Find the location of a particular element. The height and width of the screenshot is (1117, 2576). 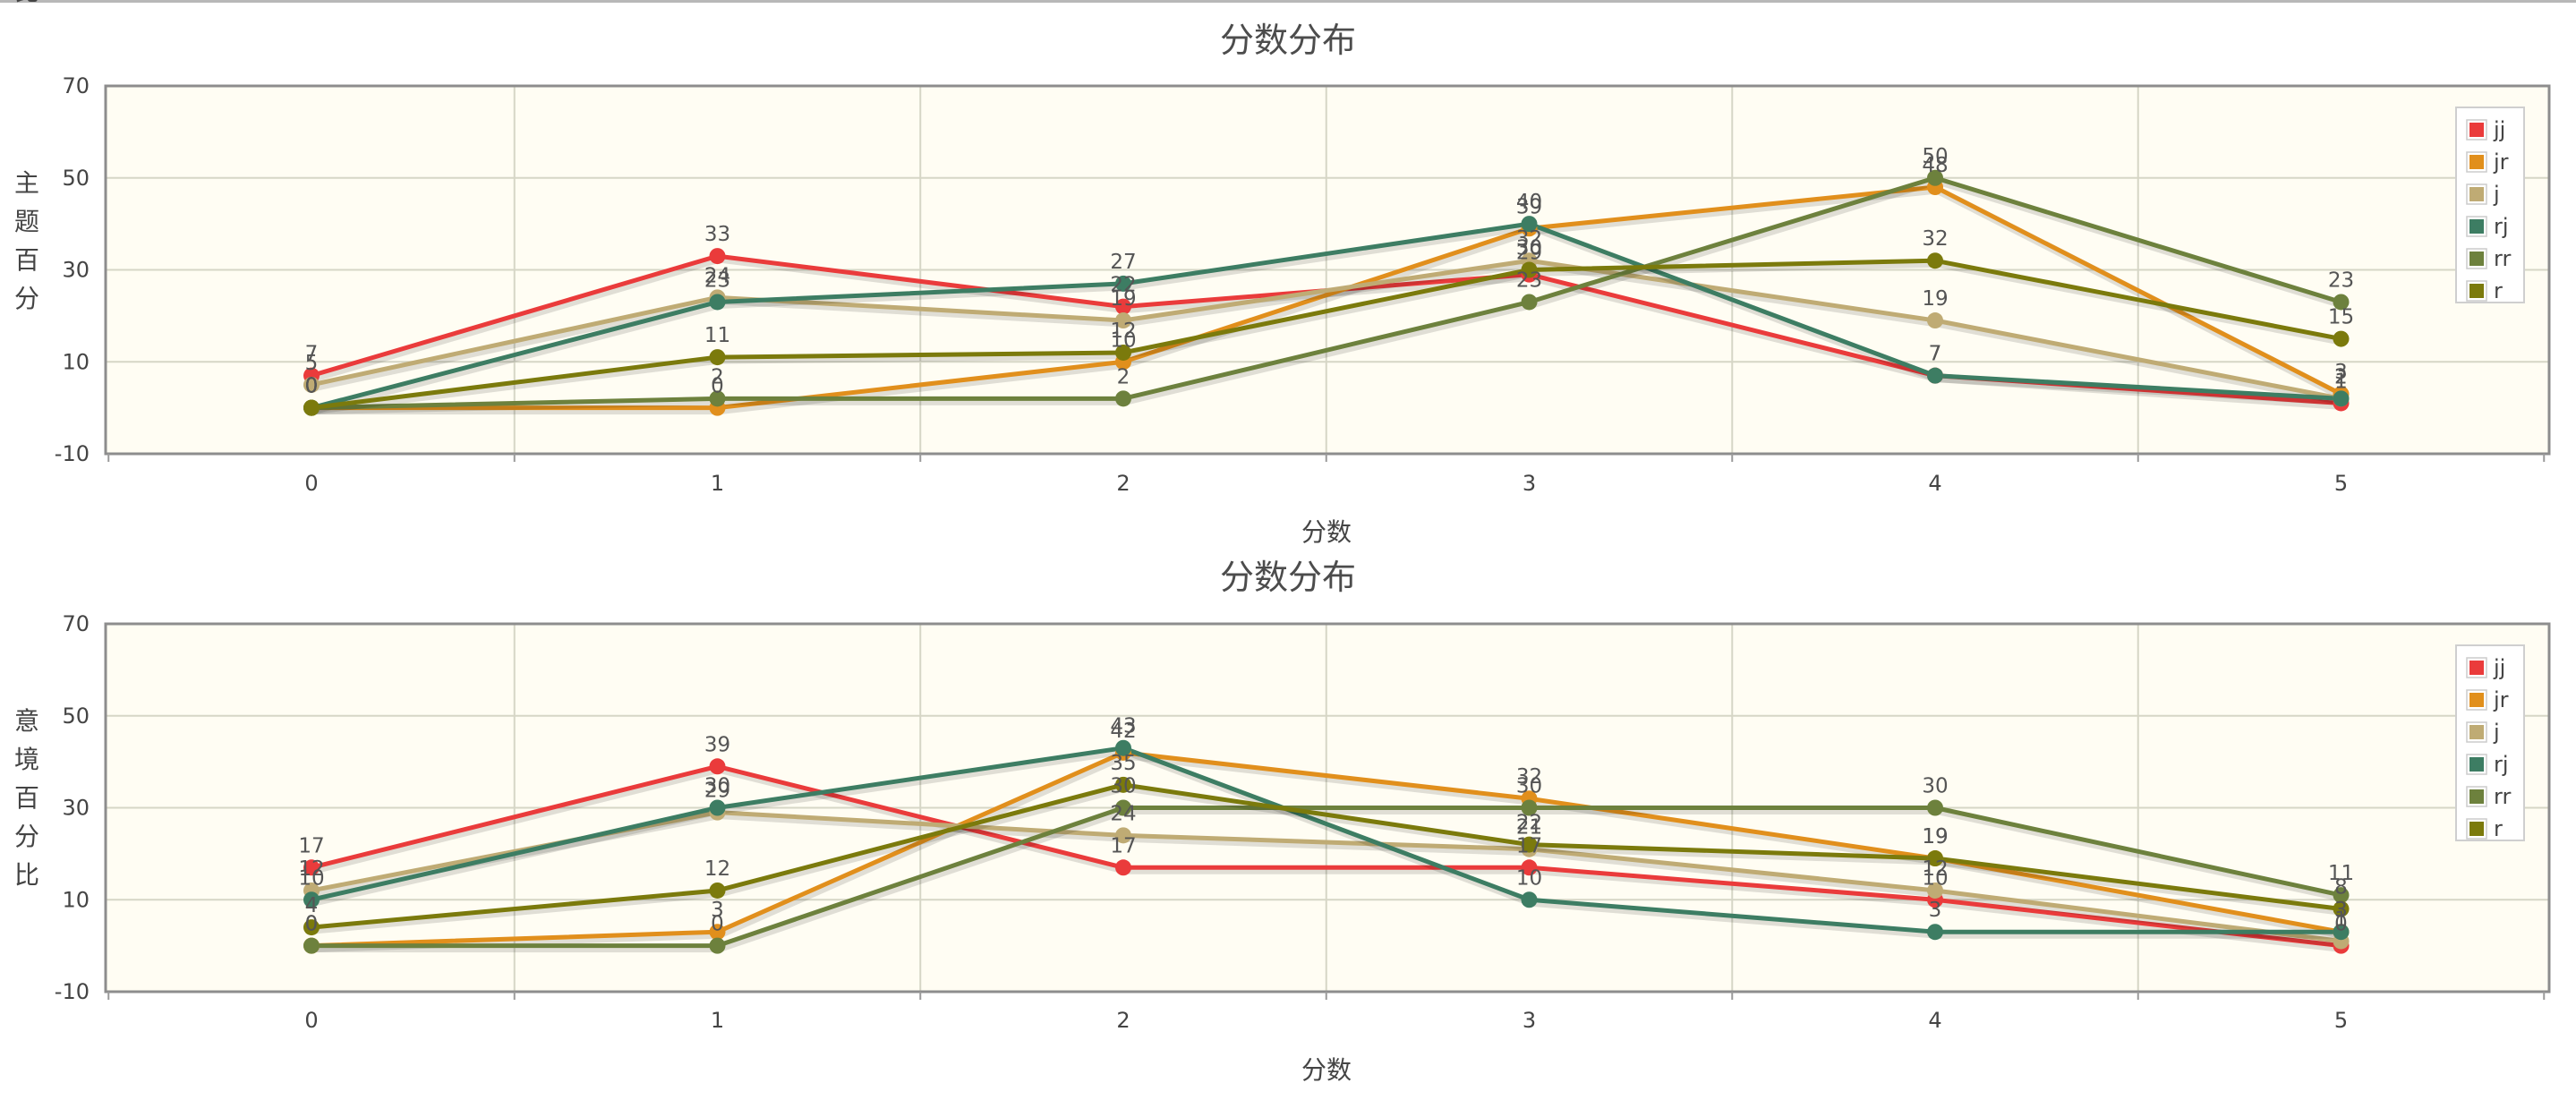

data-label-j: 29 is located at coordinates (717, 791).